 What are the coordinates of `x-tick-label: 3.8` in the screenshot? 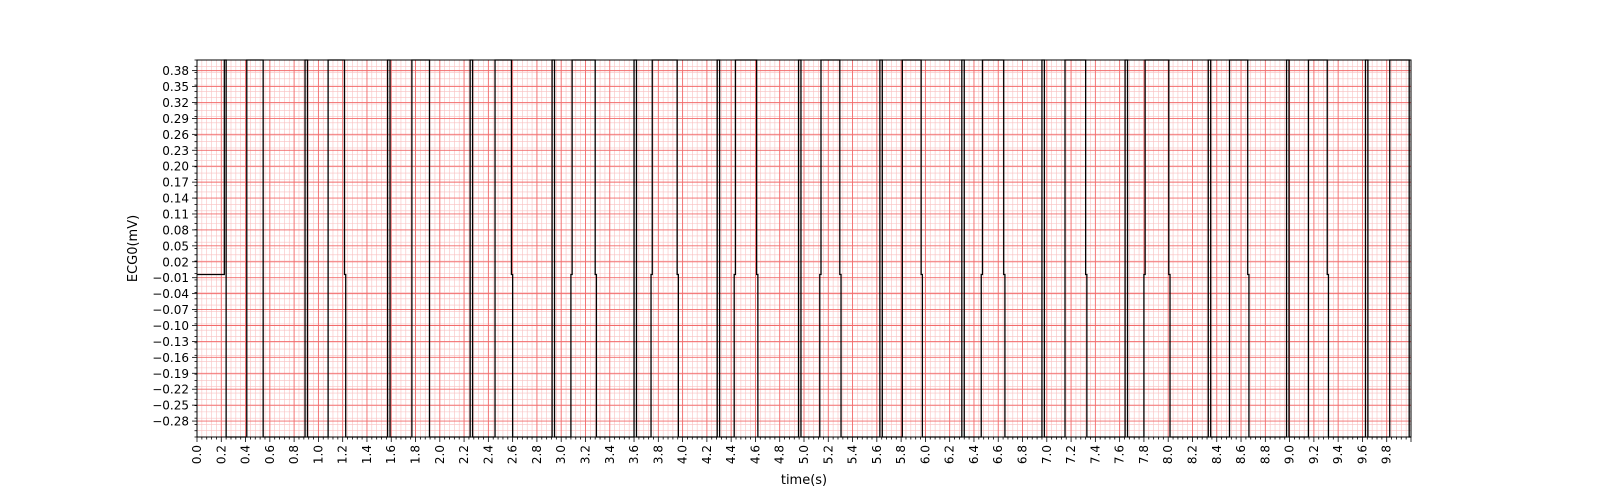 It's located at (658, 454).